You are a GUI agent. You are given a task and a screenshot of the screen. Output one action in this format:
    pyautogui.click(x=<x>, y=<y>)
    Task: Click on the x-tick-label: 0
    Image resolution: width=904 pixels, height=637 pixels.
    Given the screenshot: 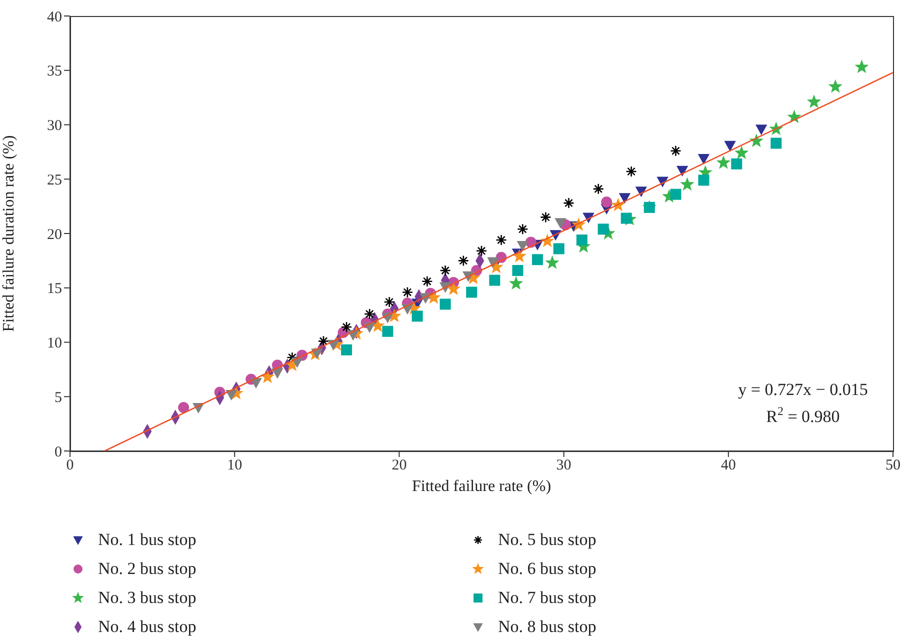 What is the action you would take?
    pyautogui.click(x=70, y=466)
    